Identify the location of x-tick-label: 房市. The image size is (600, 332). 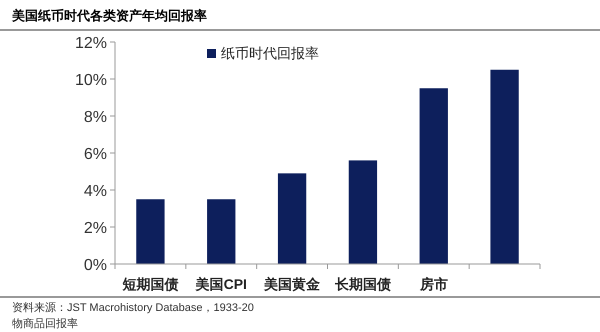
(433, 284).